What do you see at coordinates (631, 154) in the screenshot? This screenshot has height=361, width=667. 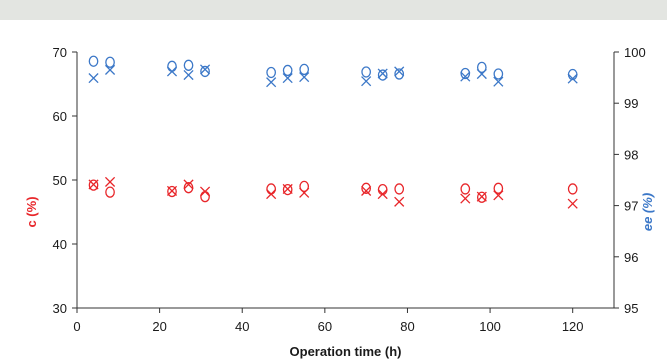 I see `right-y-tick-label: 98` at bounding box center [631, 154].